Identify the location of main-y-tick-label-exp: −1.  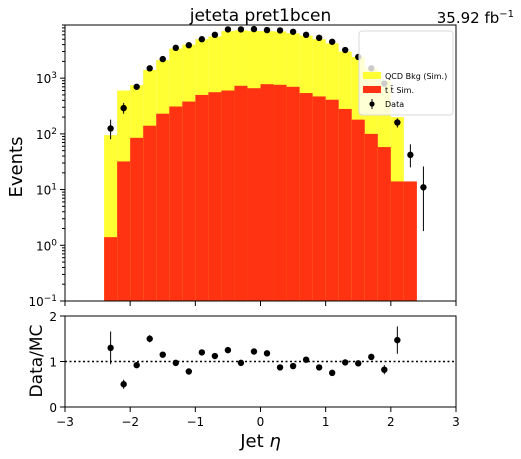
(50, 299).